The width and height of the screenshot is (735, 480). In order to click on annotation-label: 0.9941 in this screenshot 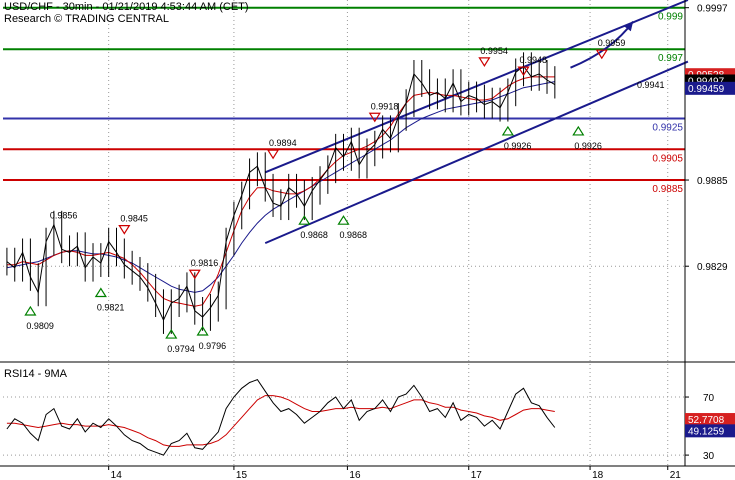, I will do `click(651, 85)`.